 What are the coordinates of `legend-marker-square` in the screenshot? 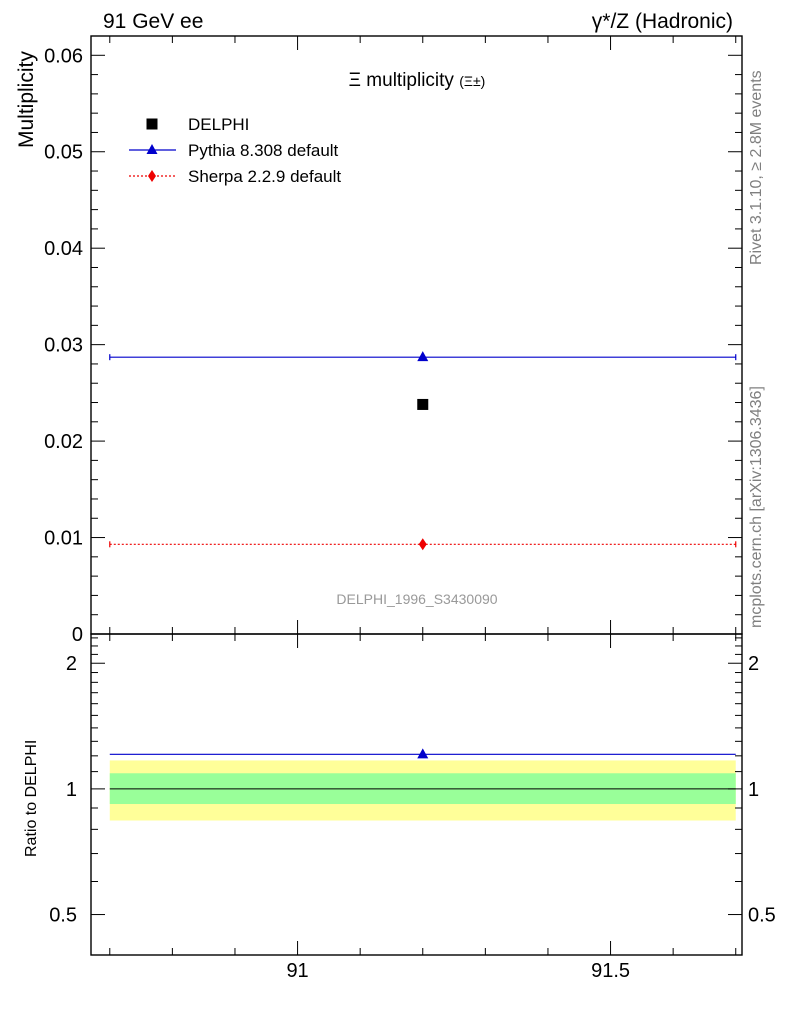 It's located at (152, 124).